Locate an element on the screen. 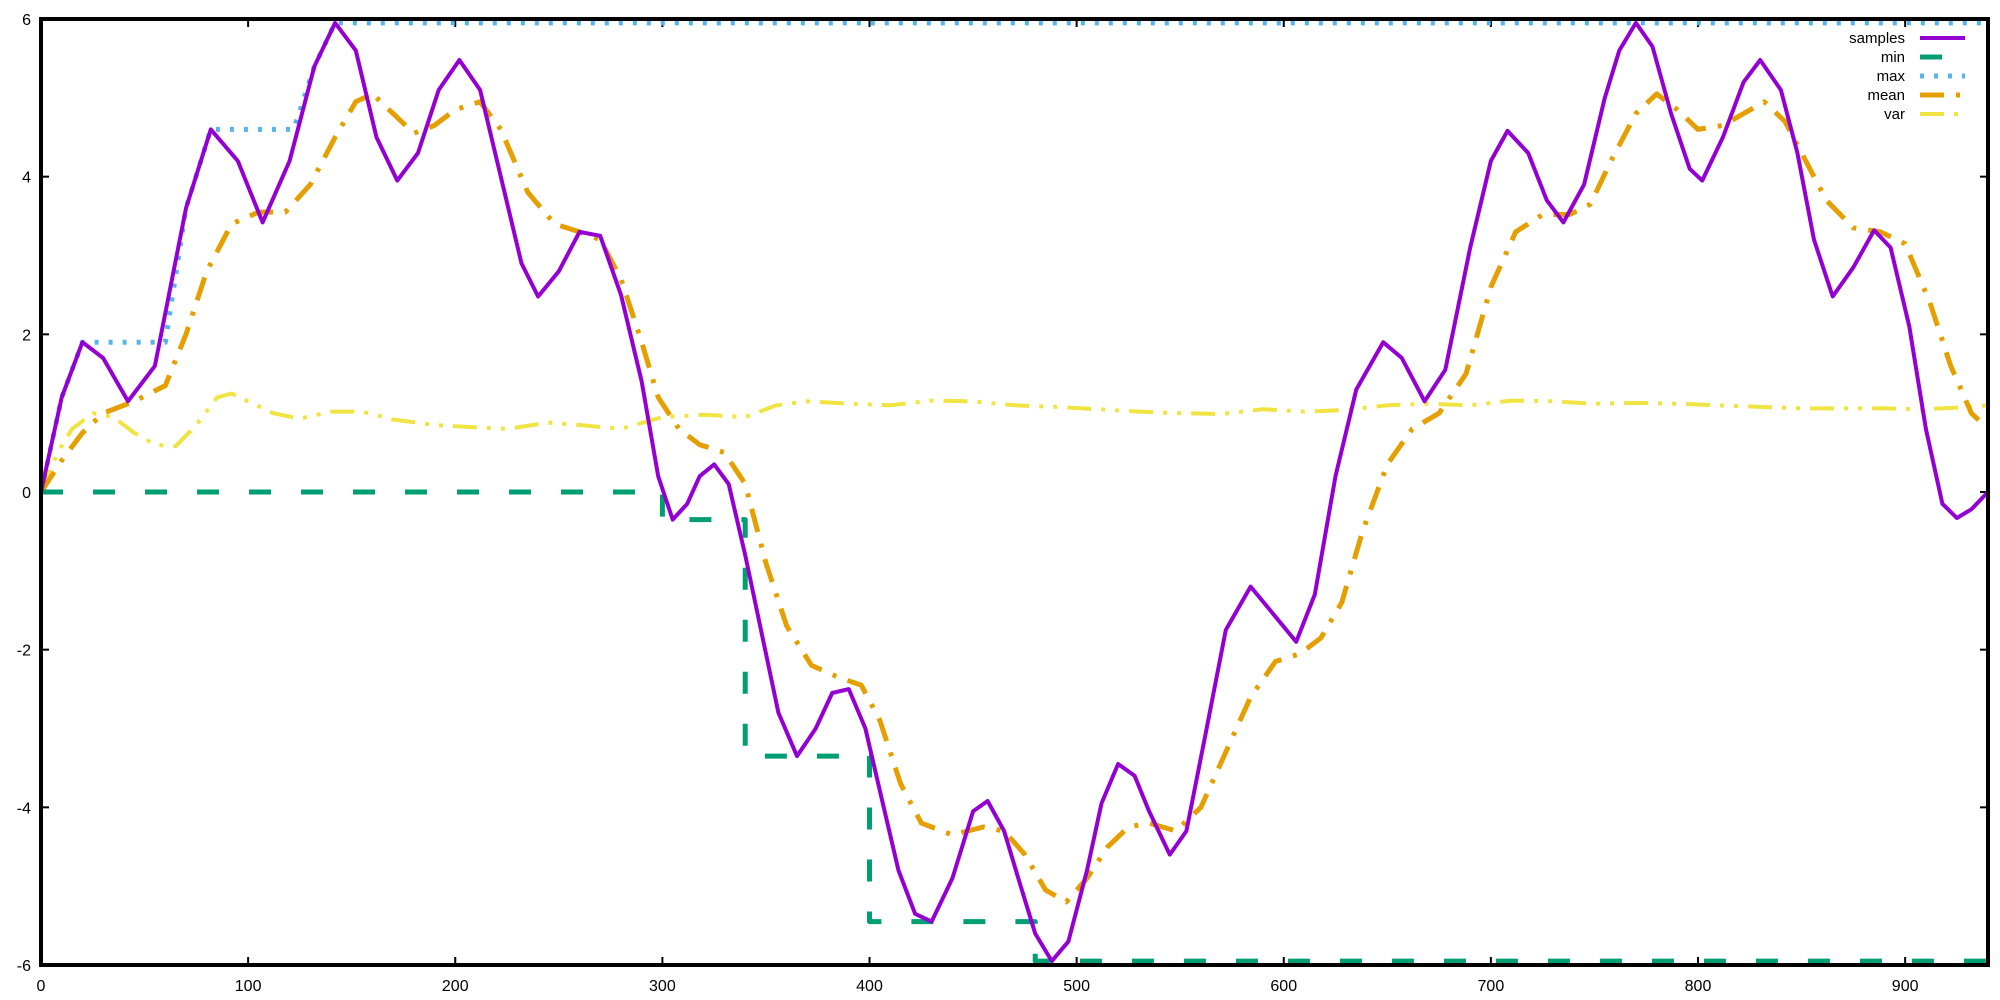 This screenshot has height=1000, width=2000. y-tick-label: 4 is located at coordinates (26, 178).